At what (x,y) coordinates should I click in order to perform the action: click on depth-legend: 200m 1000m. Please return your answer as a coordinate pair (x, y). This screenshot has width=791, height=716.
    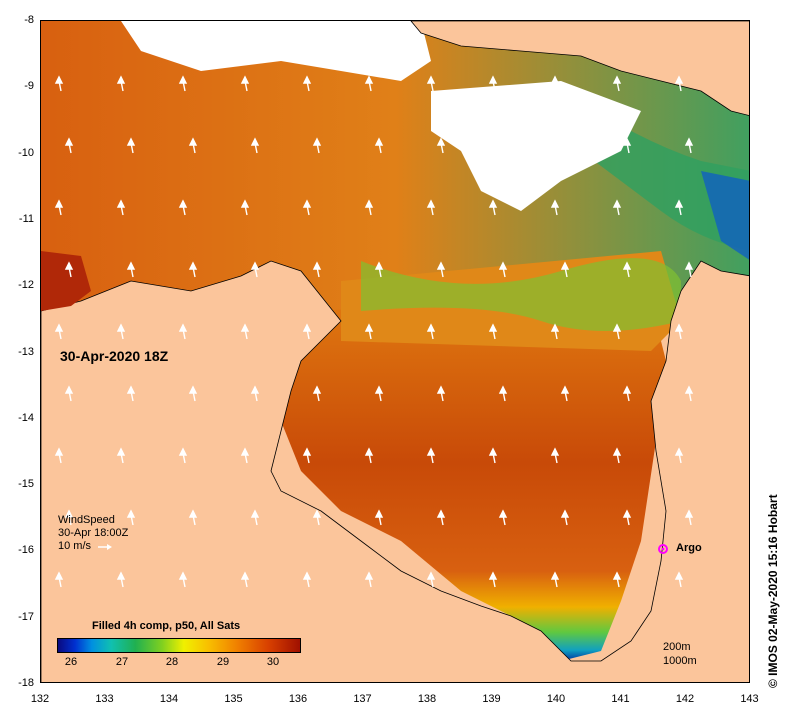
    Looking at the image, I should click on (680, 654).